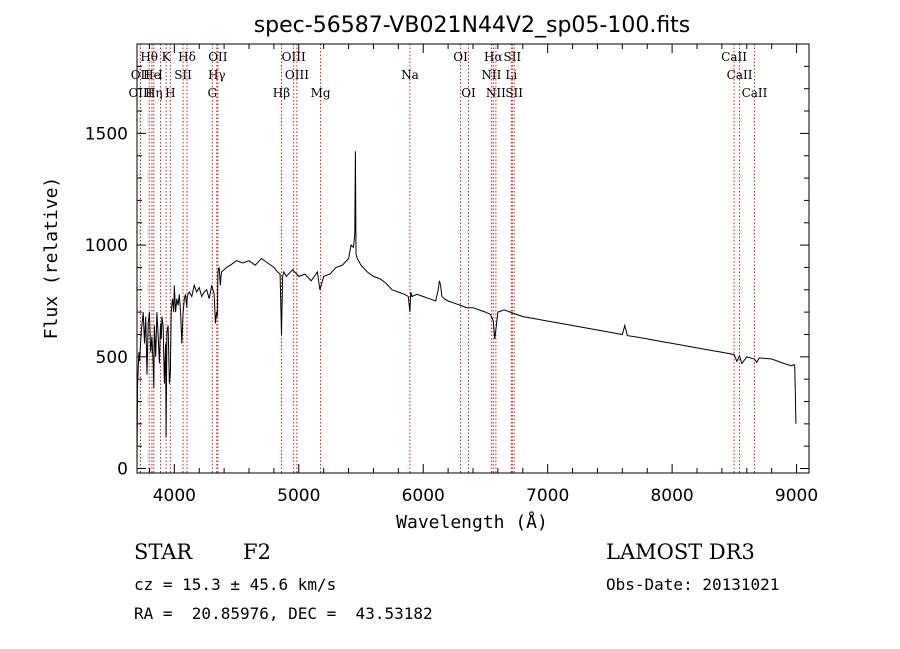 This screenshot has width=900, height=649. Describe the element at coordinates (734, 57) in the screenshot. I see `line-label-26: CaII` at that location.